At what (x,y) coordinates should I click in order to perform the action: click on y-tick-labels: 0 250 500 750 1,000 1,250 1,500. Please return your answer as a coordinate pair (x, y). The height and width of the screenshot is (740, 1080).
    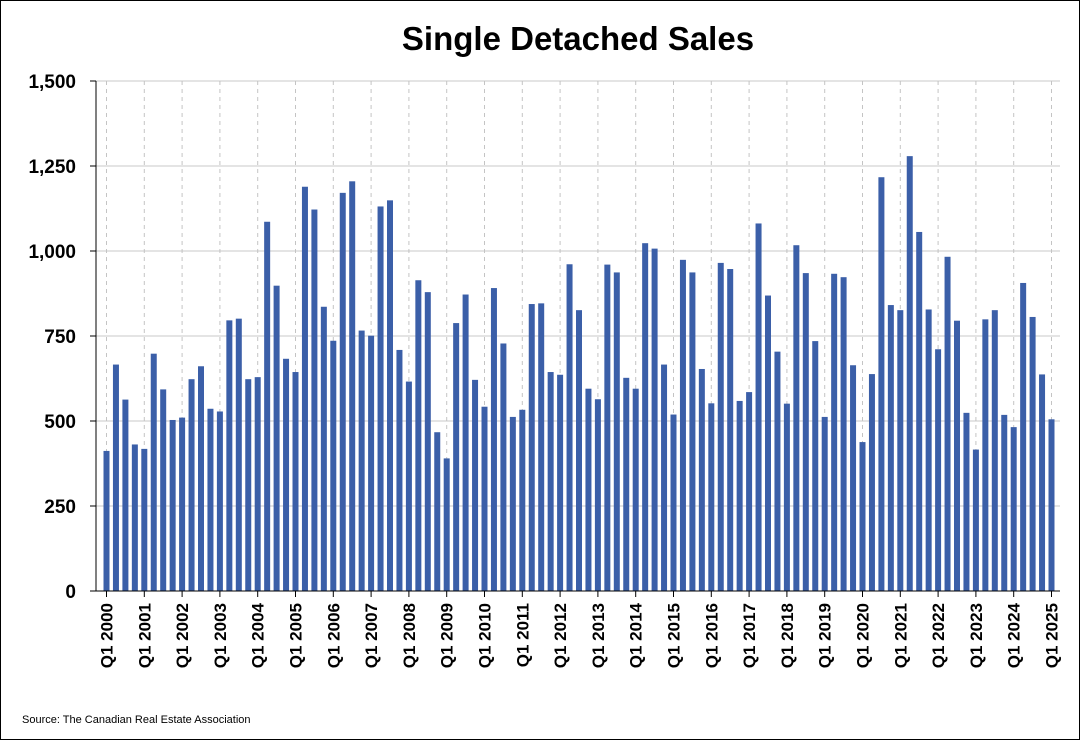
    Looking at the image, I should click on (52, 337).